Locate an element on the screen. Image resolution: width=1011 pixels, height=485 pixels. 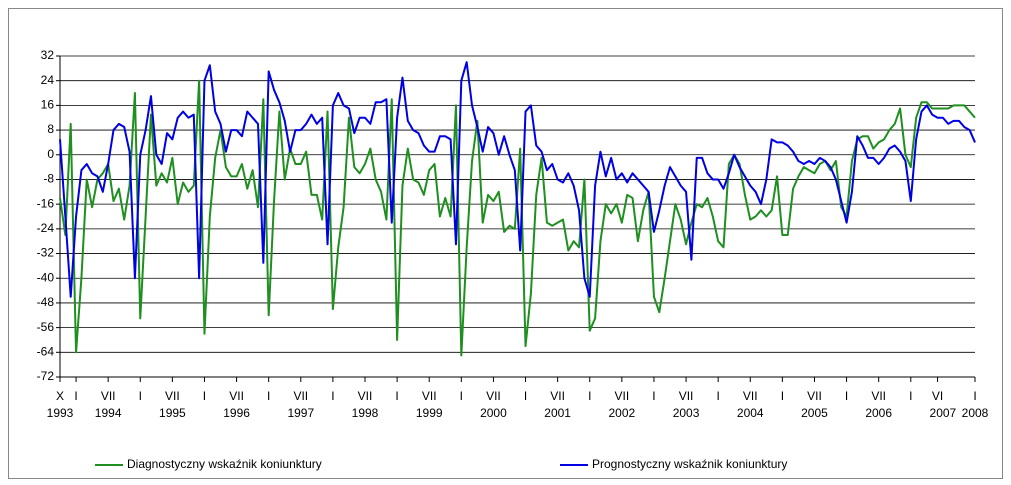
y-tick-label: 0 is located at coordinates (50, 154).